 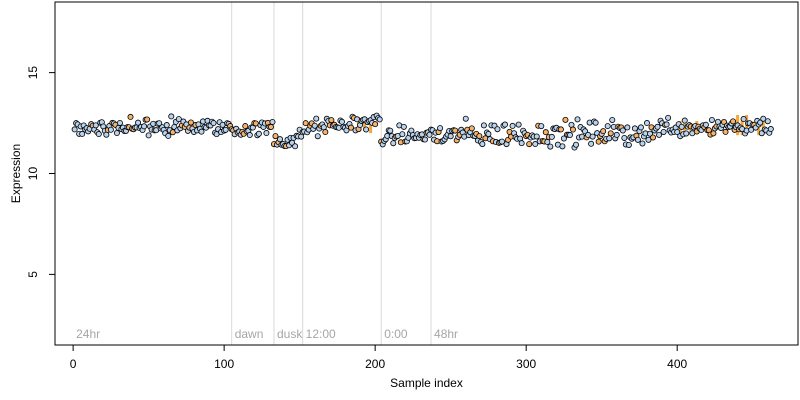 I want to click on y-tick-label: 15, so click(x=33, y=73).